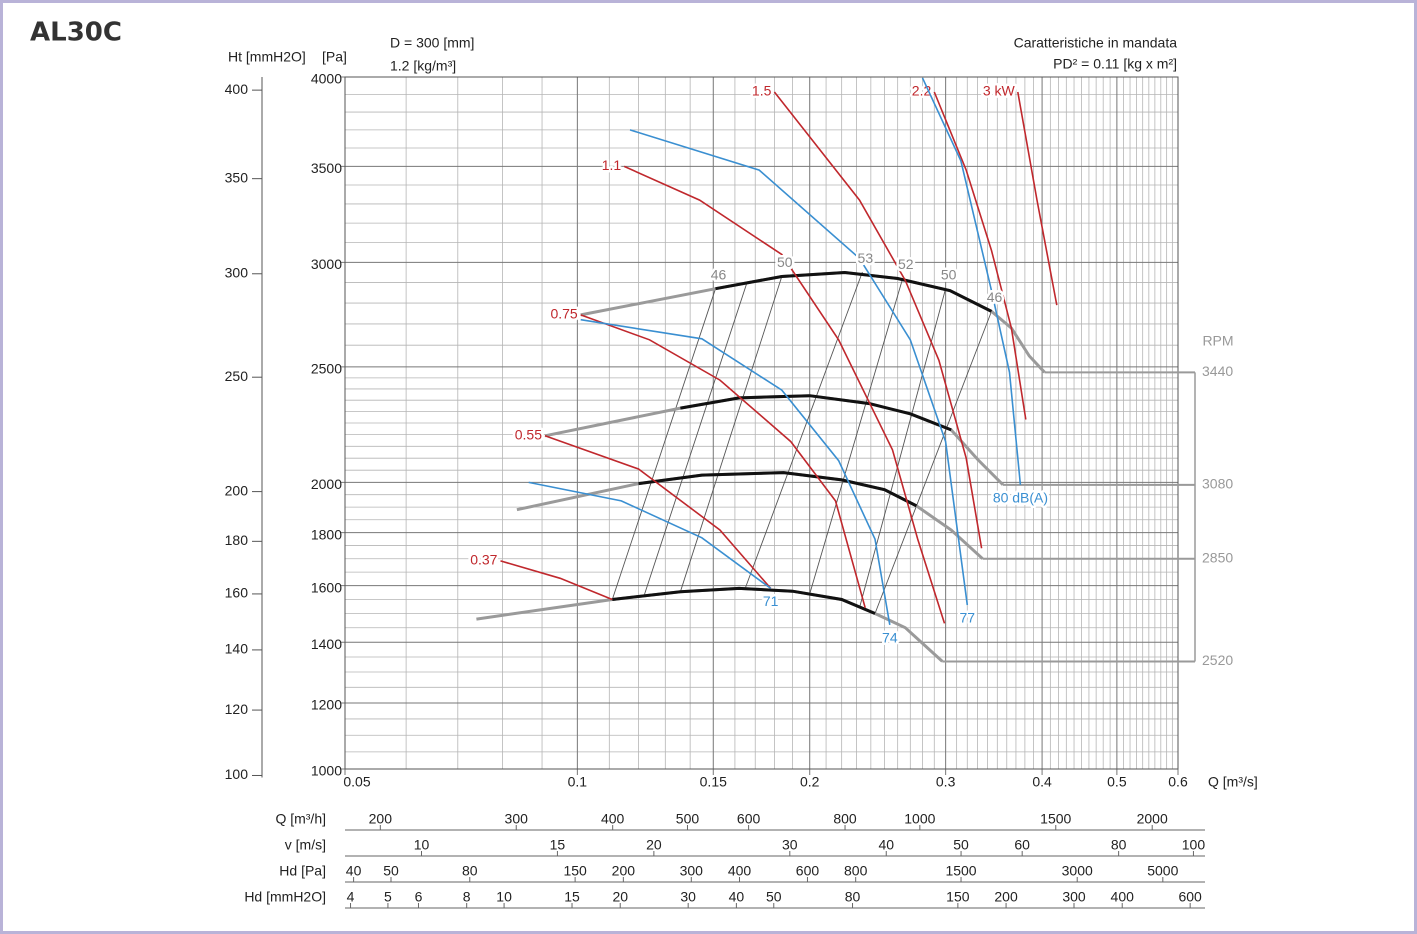  Describe the element at coordinates (467, 897) in the screenshot. I see `scale-tick-label: 8` at that location.